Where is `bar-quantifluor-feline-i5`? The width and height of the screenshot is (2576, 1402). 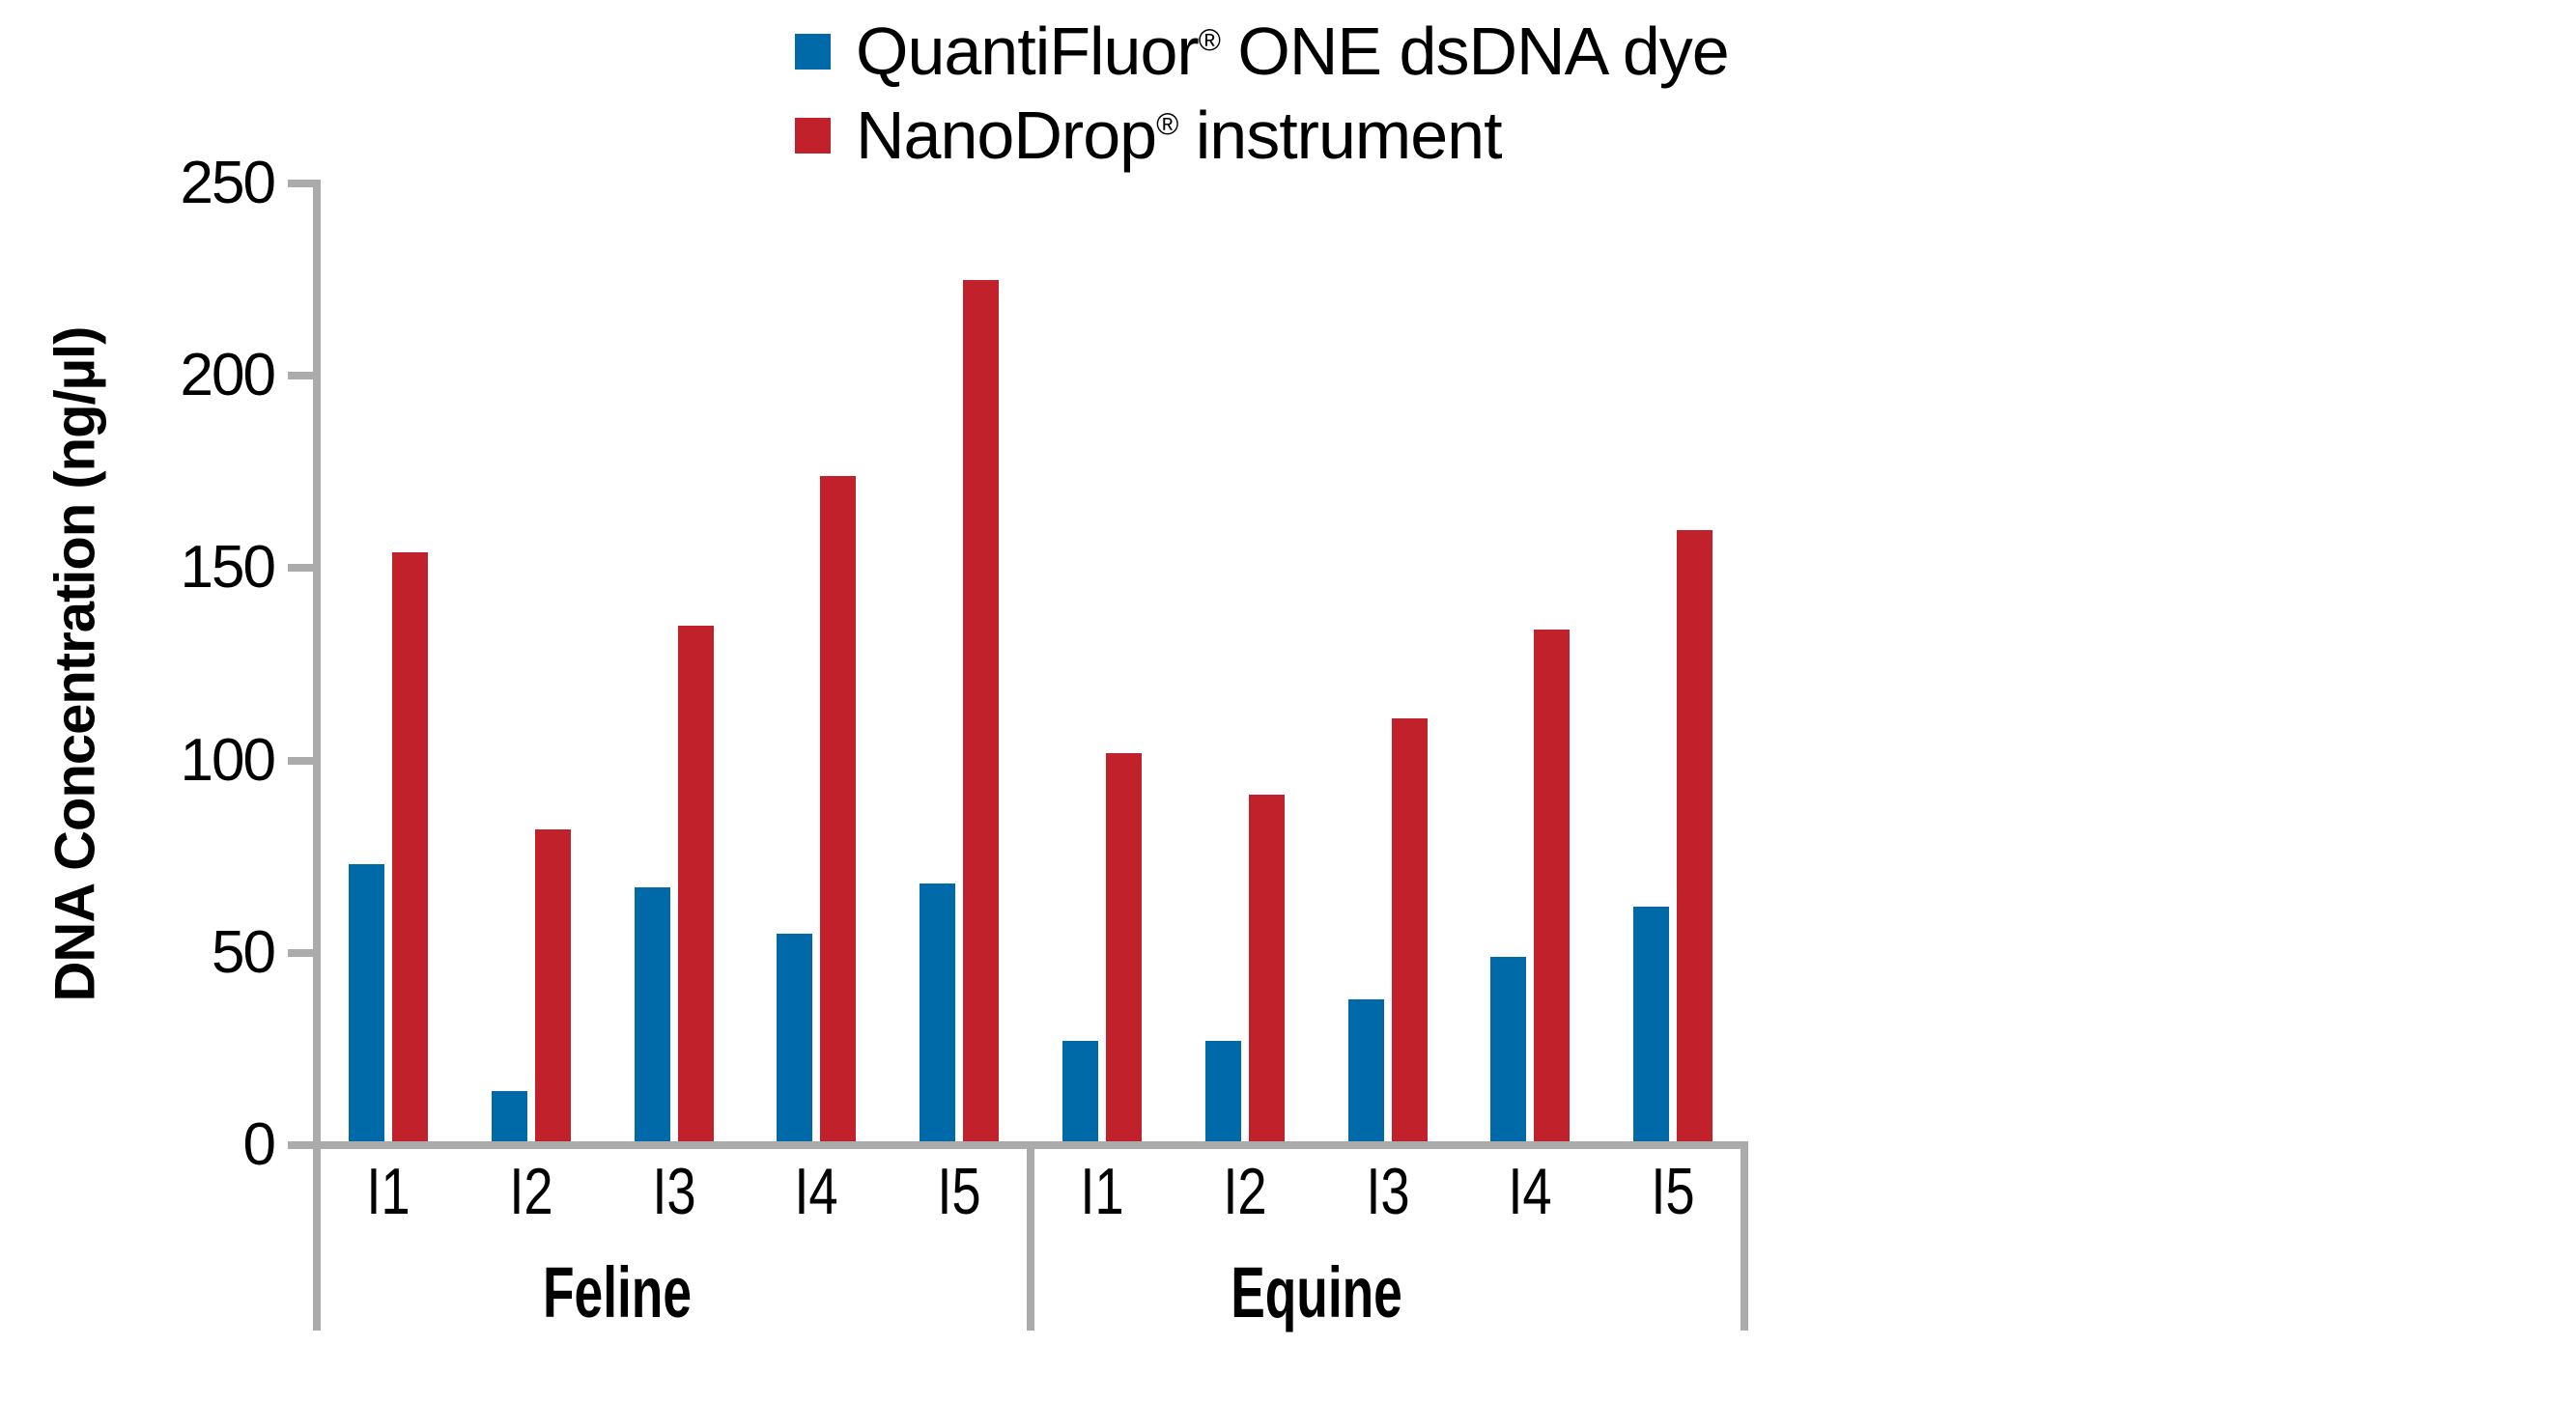
bar-quantifluor-feline-i5 is located at coordinates (937, 1012).